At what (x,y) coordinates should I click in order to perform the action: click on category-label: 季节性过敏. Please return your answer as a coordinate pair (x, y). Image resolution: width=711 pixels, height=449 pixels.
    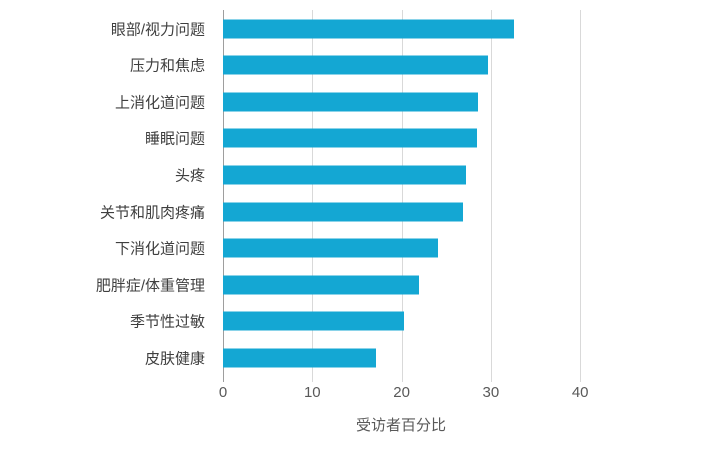
    Looking at the image, I should click on (167, 322).